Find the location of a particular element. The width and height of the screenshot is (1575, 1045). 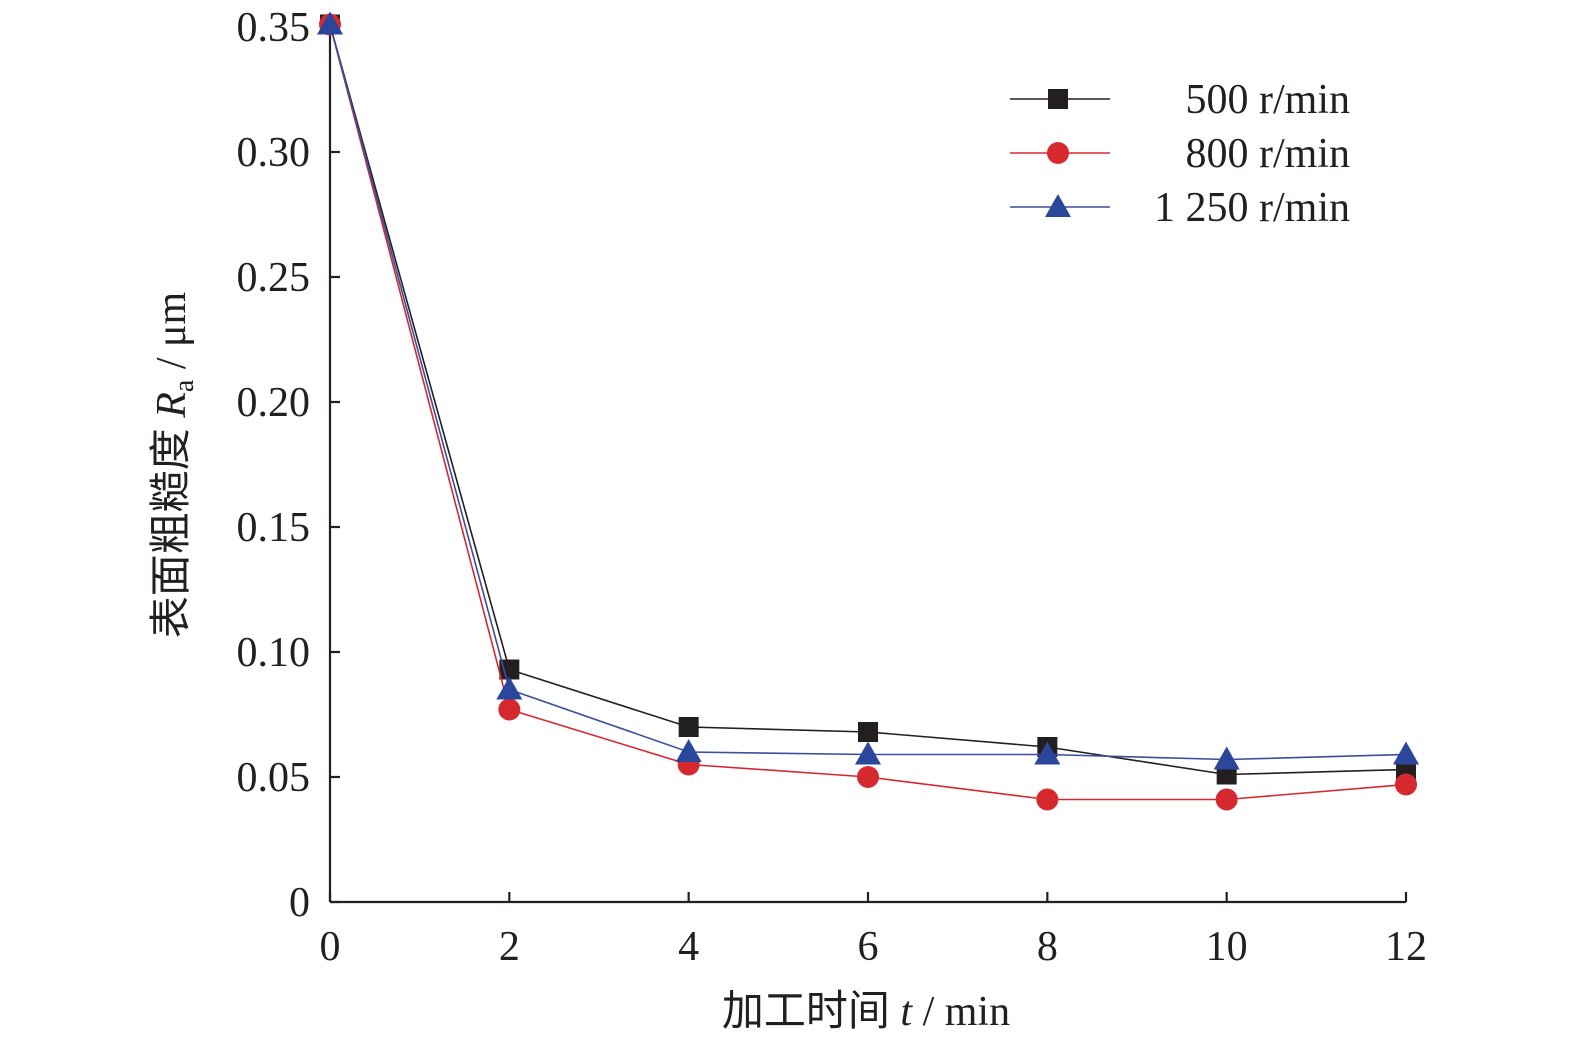

y-axis-label-prefix: 表面粗糙度 is located at coordinates (172, 528).